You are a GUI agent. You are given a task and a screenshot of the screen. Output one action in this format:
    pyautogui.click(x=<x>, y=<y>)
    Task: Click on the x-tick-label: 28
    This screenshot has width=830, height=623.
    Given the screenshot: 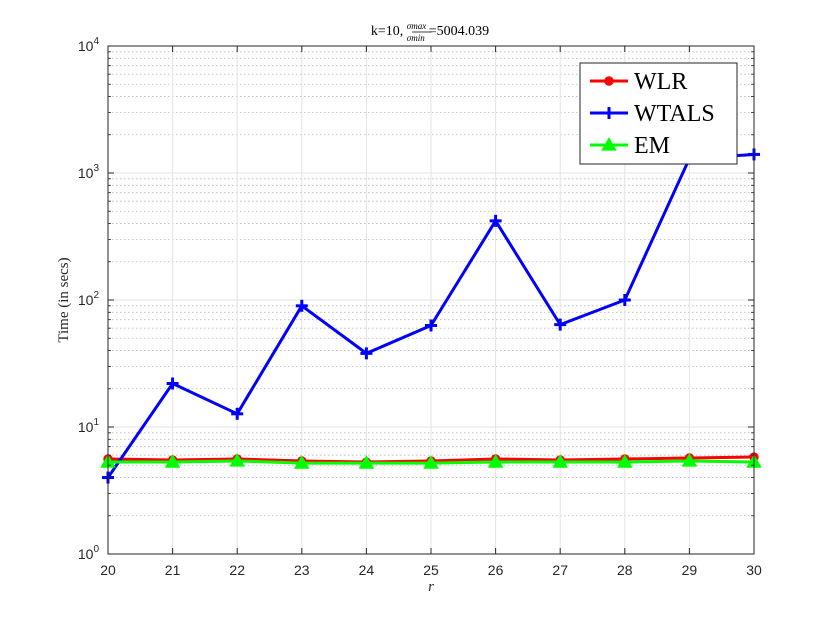 What is the action you would take?
    pyautogui.click(x=625, y=570)
    